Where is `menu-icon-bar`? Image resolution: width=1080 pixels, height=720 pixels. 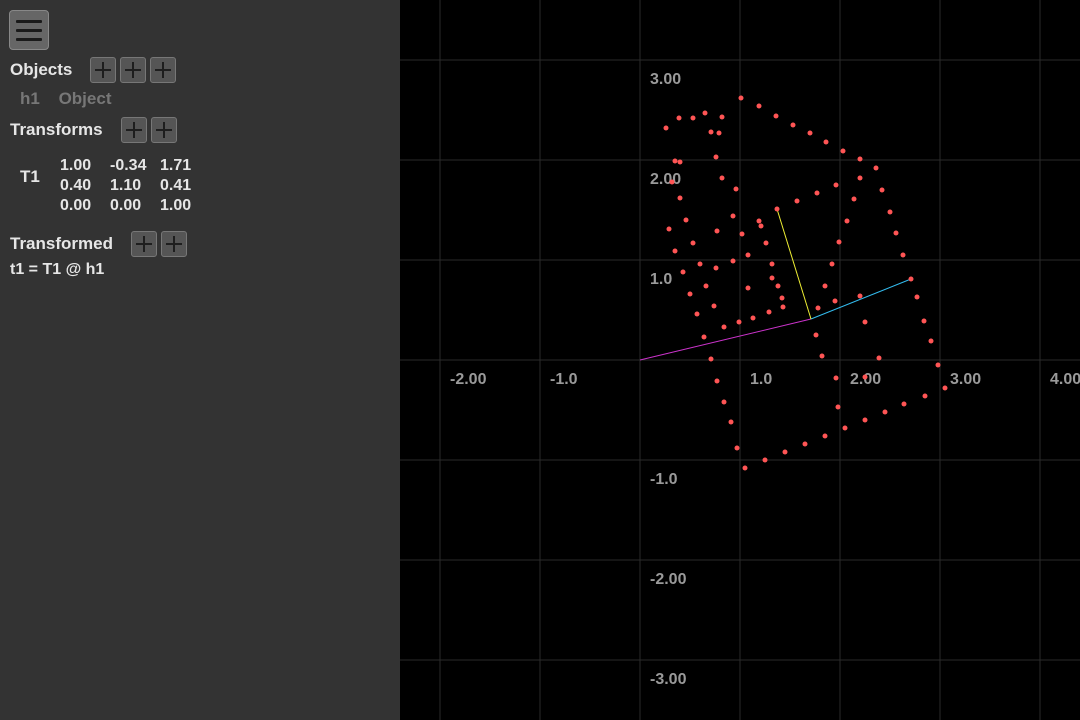
menu-icon-bar is located at coordinates (29, 30).